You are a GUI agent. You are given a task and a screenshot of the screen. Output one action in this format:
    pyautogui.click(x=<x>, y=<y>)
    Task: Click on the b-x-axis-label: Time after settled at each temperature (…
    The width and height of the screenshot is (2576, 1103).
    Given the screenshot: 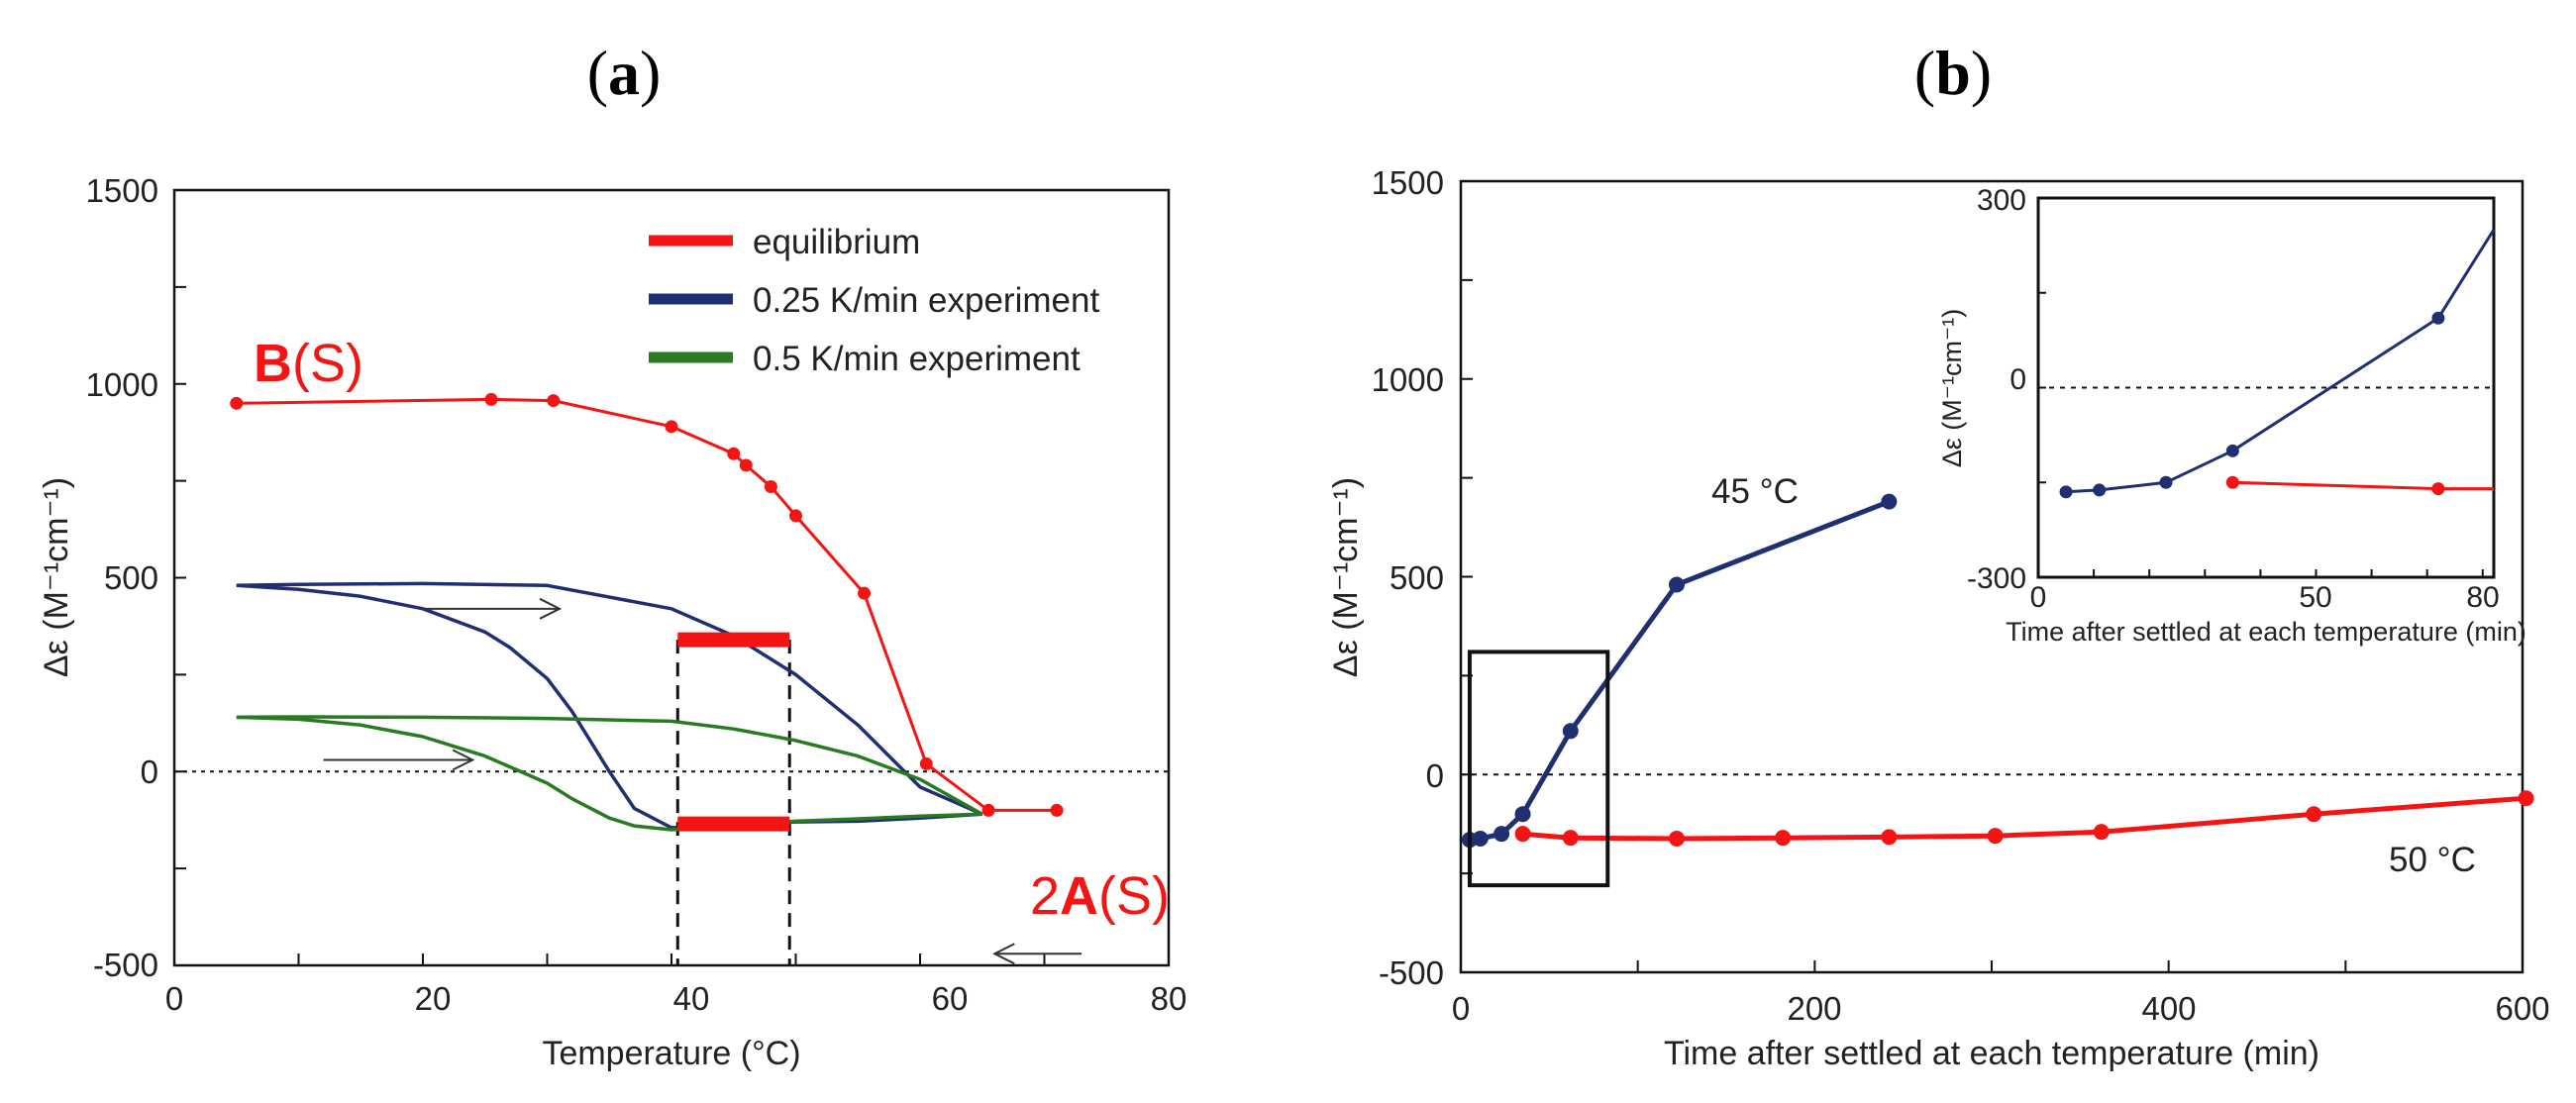 What is the action you would take?
    pyautogui.click(x=1991, y=1053)
    